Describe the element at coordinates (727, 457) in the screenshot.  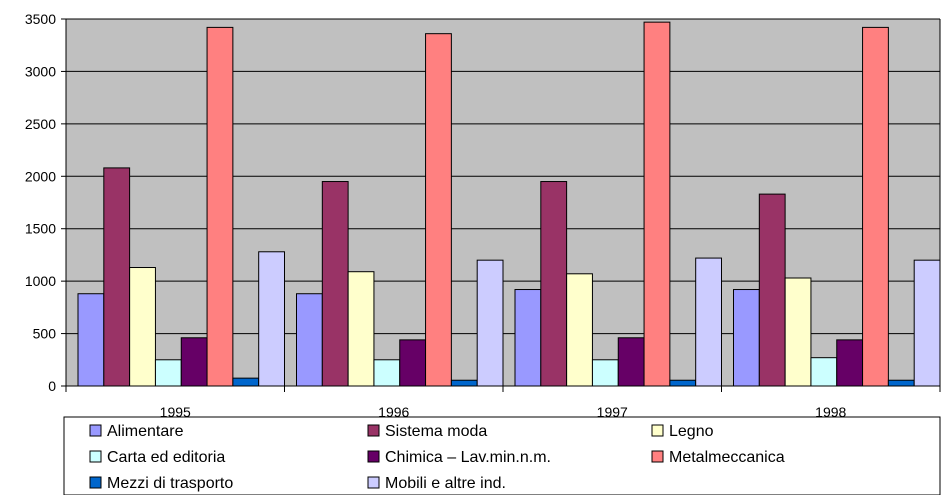
I see `legend-label-5: Metalmeccanica` at that location.